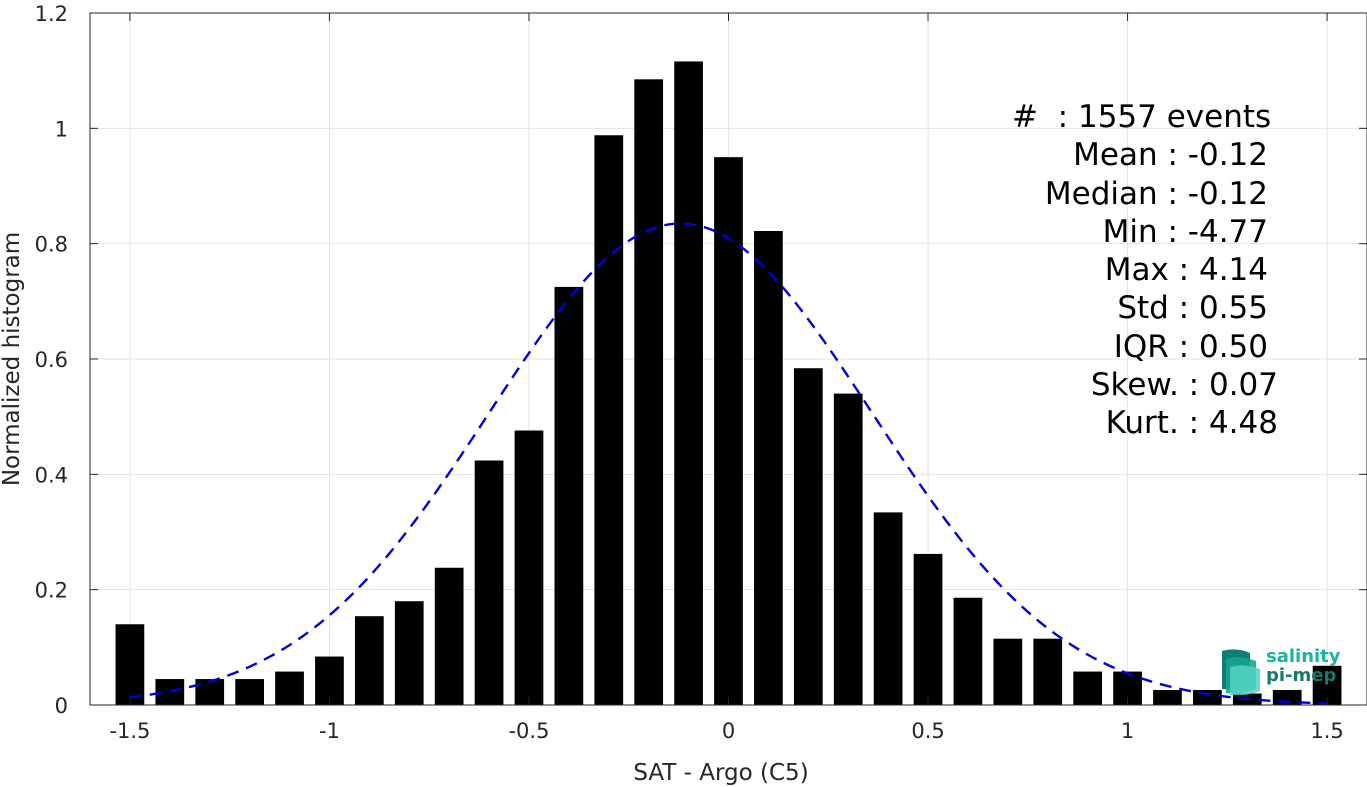  I want to click on y-tick-label: 0.6, so click(51, 360).